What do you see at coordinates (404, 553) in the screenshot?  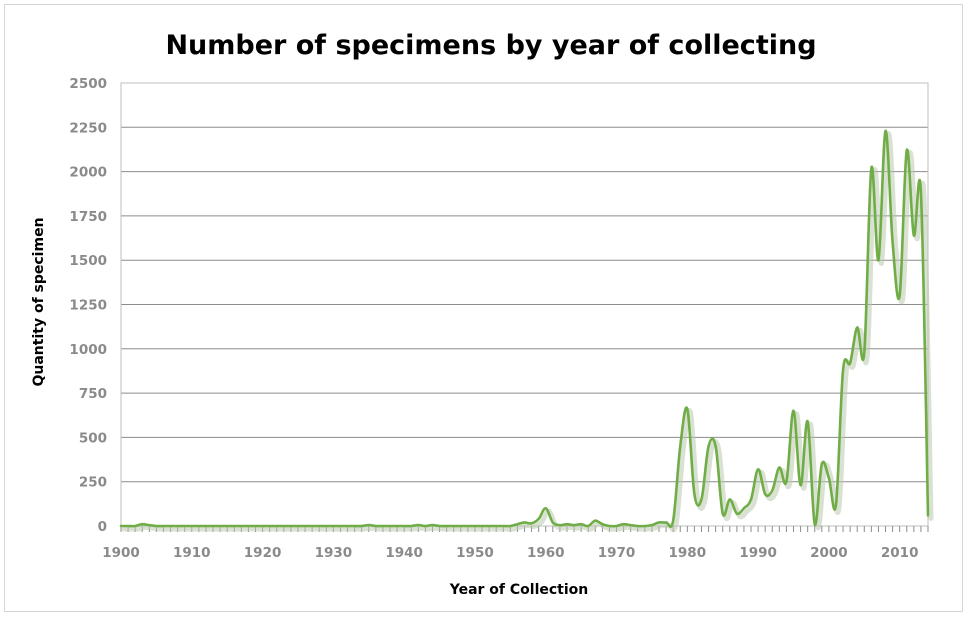 I see `x-tick-label: 1940` at bounding box center [404, 553].